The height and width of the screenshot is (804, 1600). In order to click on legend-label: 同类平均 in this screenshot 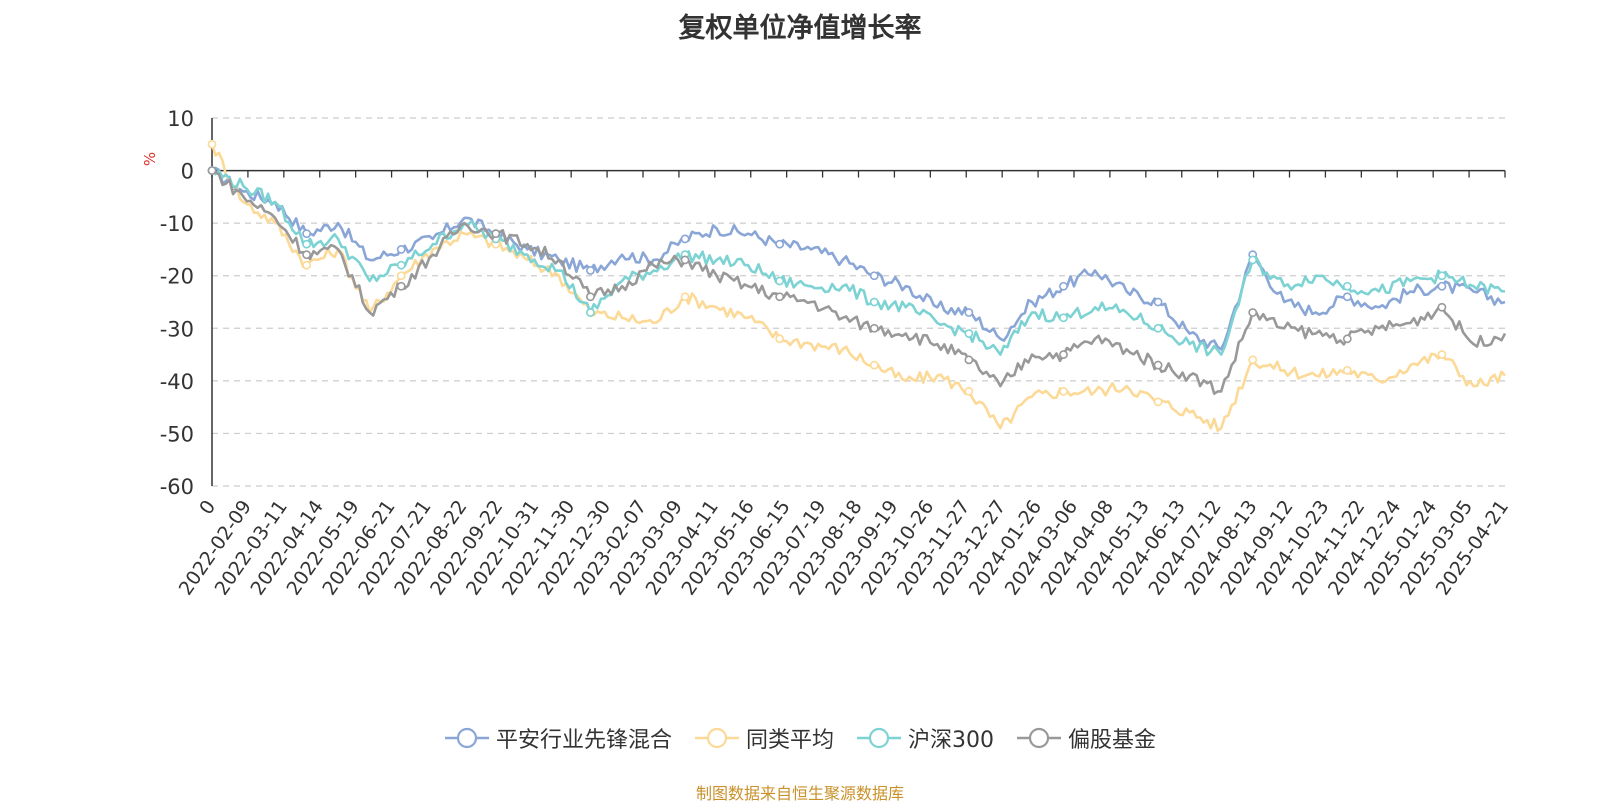, I will do `click(789, 740)`.